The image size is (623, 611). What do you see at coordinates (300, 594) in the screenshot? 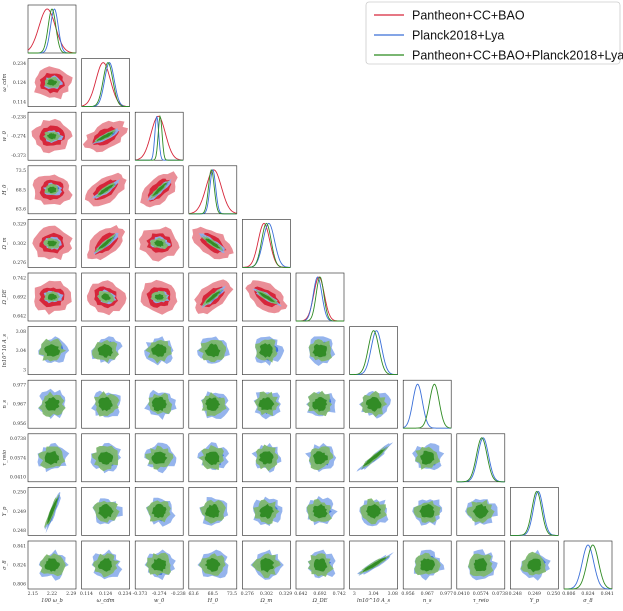
I see `x-tick-label: 0.642` at bounding box center [300, 594].